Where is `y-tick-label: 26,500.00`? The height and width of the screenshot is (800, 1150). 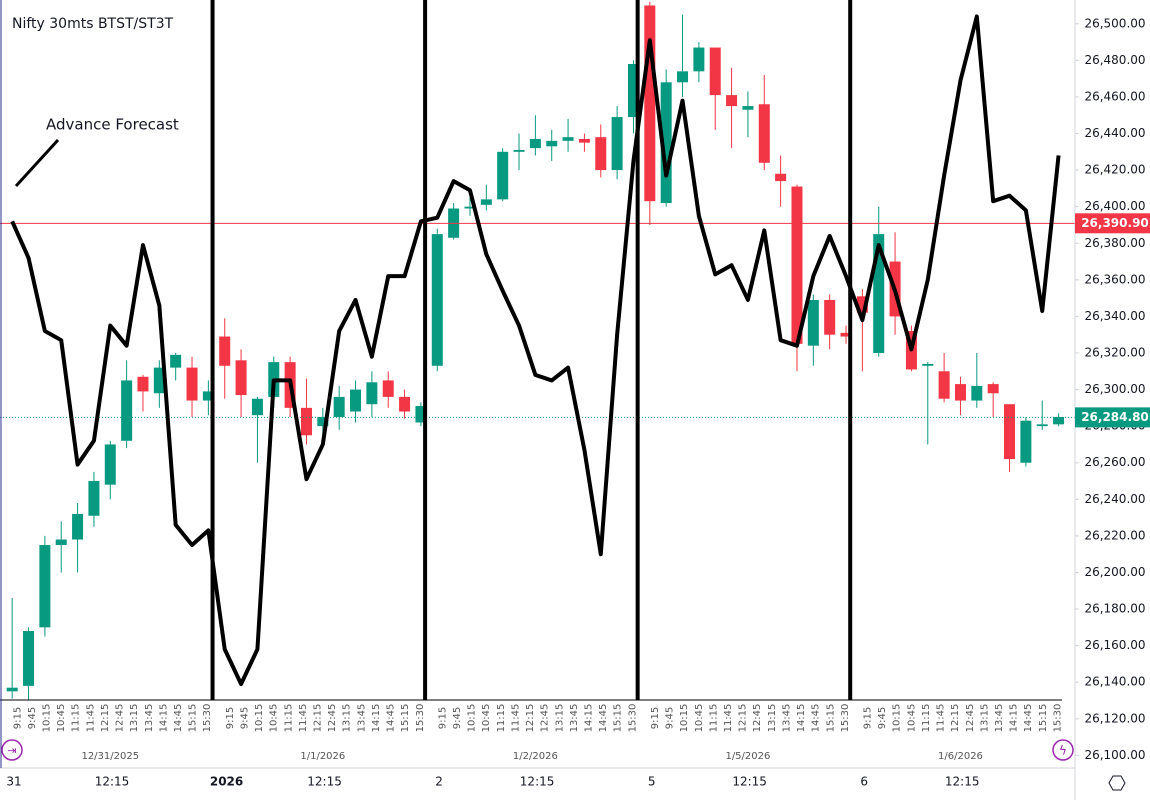 y-tick-label: 26,500.00 is located at coordinates (1114, 23).